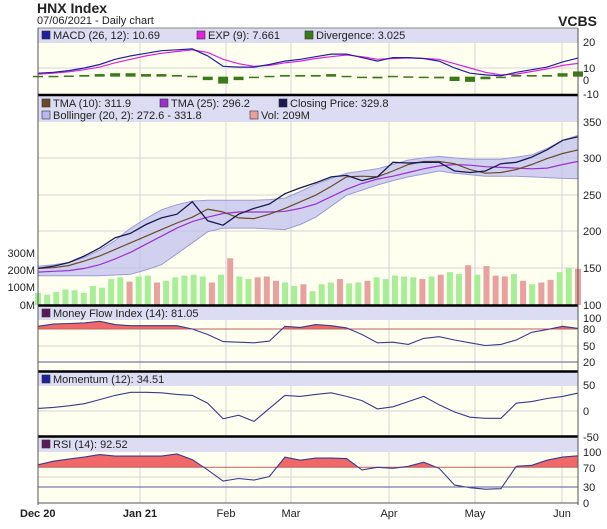  What do you see at coordinates (586, 81) in the screenshot?
I see `macd-y-tick-label: 0` at bounding box center [586, 81].